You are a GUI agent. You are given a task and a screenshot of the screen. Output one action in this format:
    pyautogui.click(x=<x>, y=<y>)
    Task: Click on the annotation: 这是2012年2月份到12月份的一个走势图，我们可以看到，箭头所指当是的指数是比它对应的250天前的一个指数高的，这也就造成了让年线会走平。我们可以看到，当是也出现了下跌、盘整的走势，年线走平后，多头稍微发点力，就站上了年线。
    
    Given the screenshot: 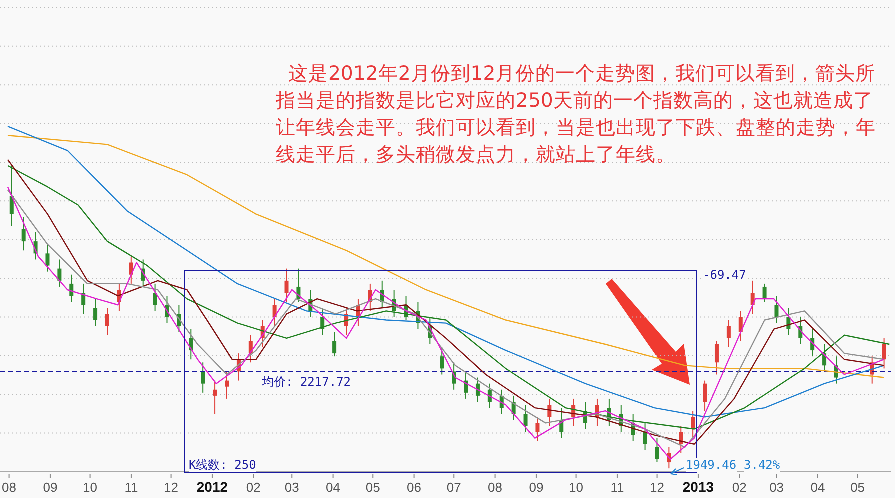 What is the action you would take?
    pyautogui.click(x=576, y=114)
    